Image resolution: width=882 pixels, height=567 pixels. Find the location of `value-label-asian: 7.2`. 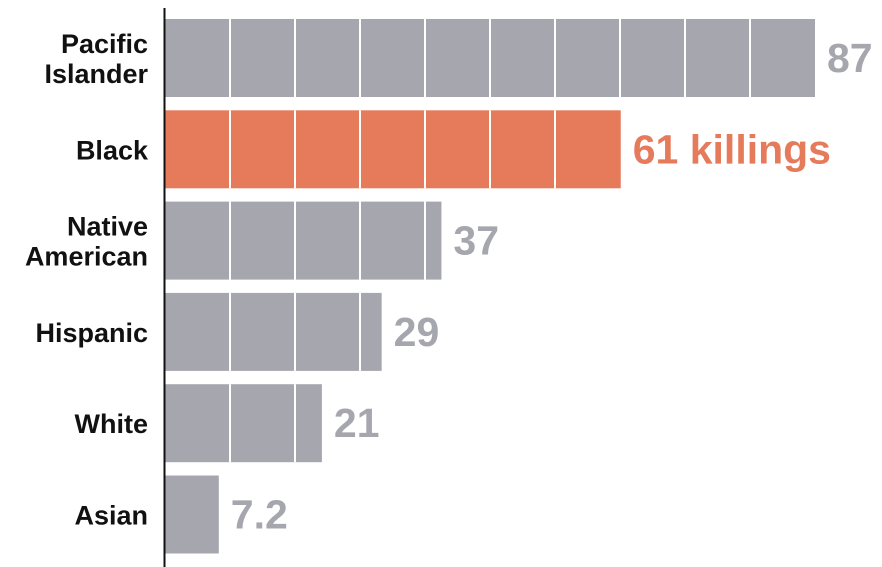

value-label-asian: 7.2 is located at coordinates (259, 515).